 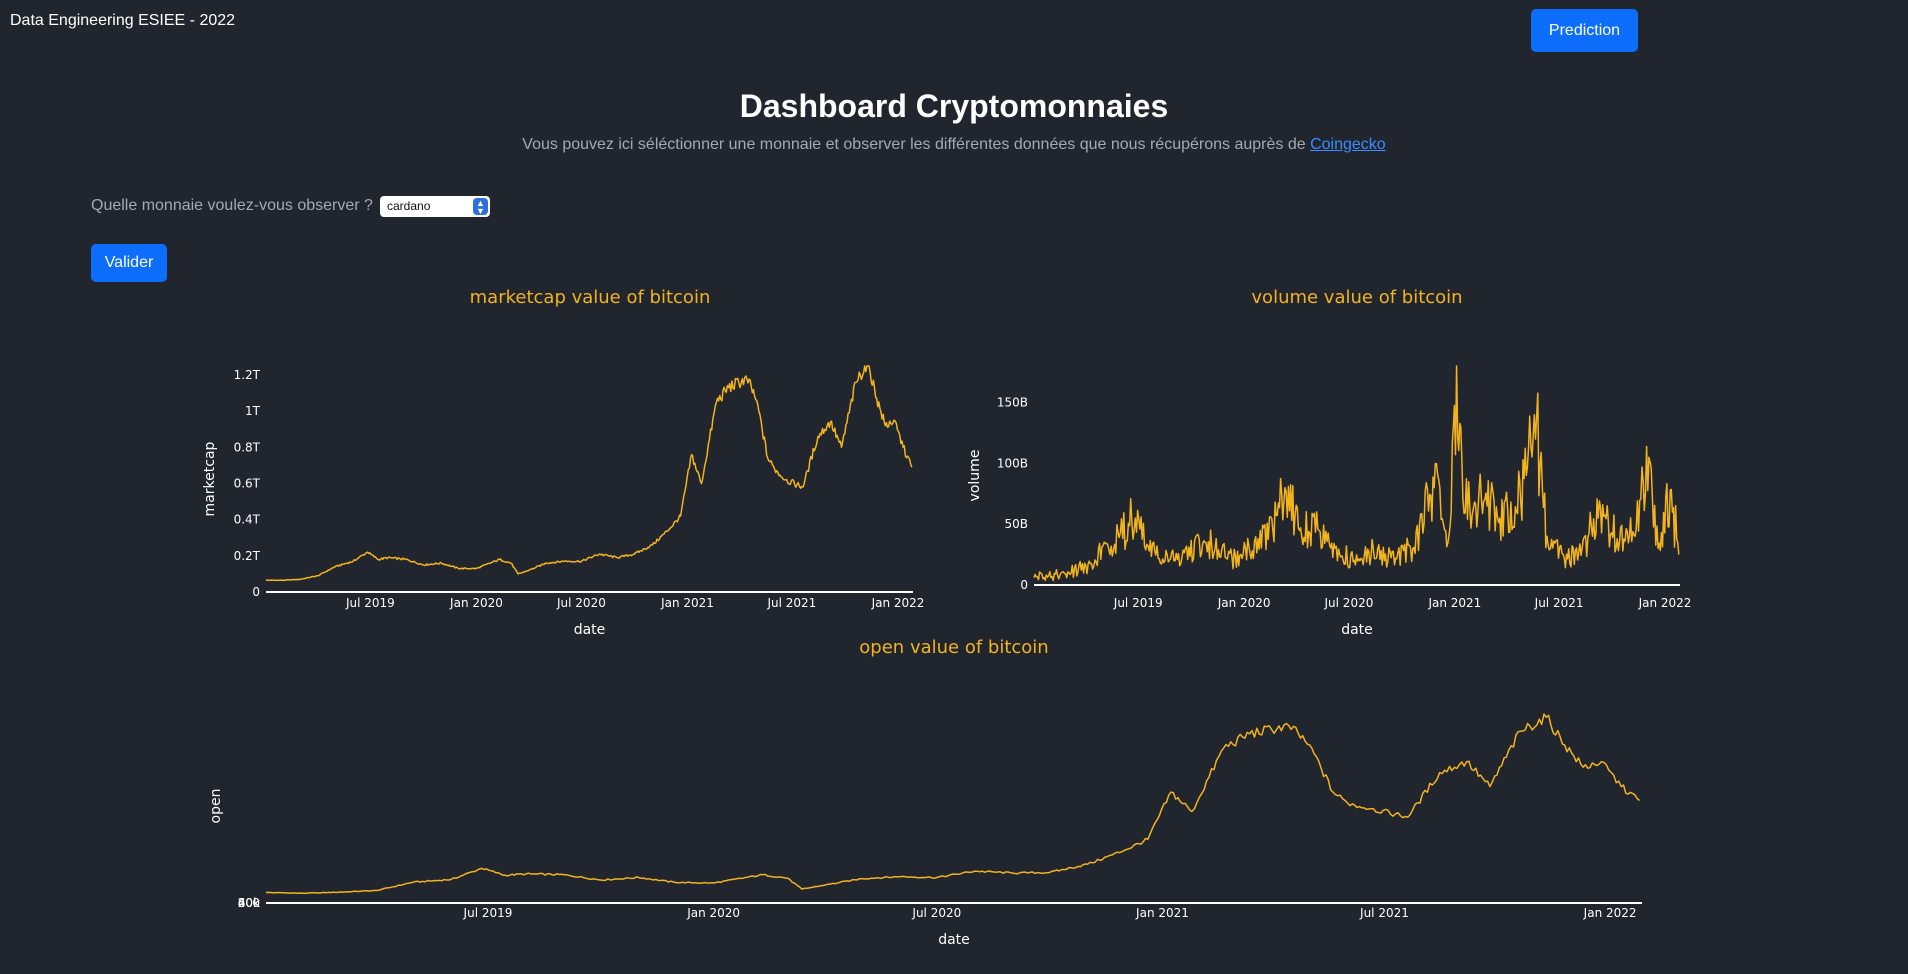 I want to click on y-axis-label: marketcap, so click(x=210, y=478).